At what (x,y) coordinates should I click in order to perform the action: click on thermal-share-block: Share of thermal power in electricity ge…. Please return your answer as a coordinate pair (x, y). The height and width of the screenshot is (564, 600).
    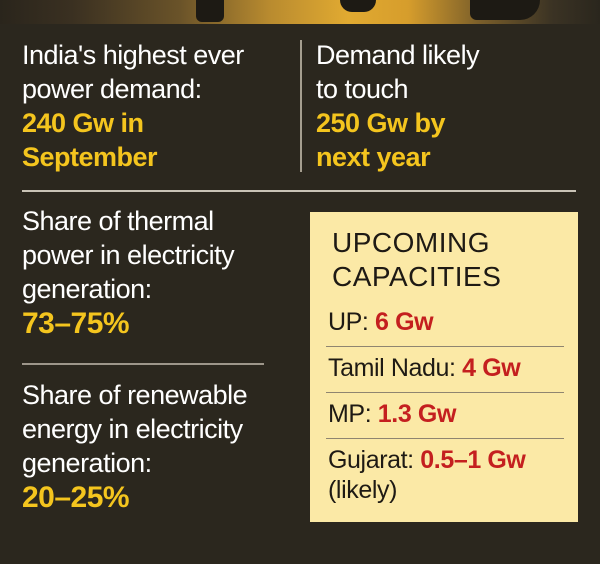
    Looking at the image, I should click on (128, 273).